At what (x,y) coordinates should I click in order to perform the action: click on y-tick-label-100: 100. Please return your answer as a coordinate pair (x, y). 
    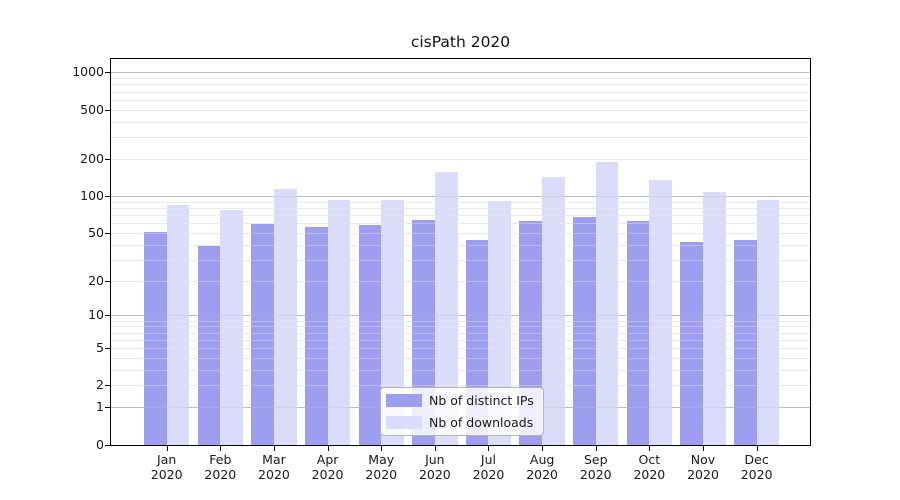
    Looking at the image, I should click on (92, 195).